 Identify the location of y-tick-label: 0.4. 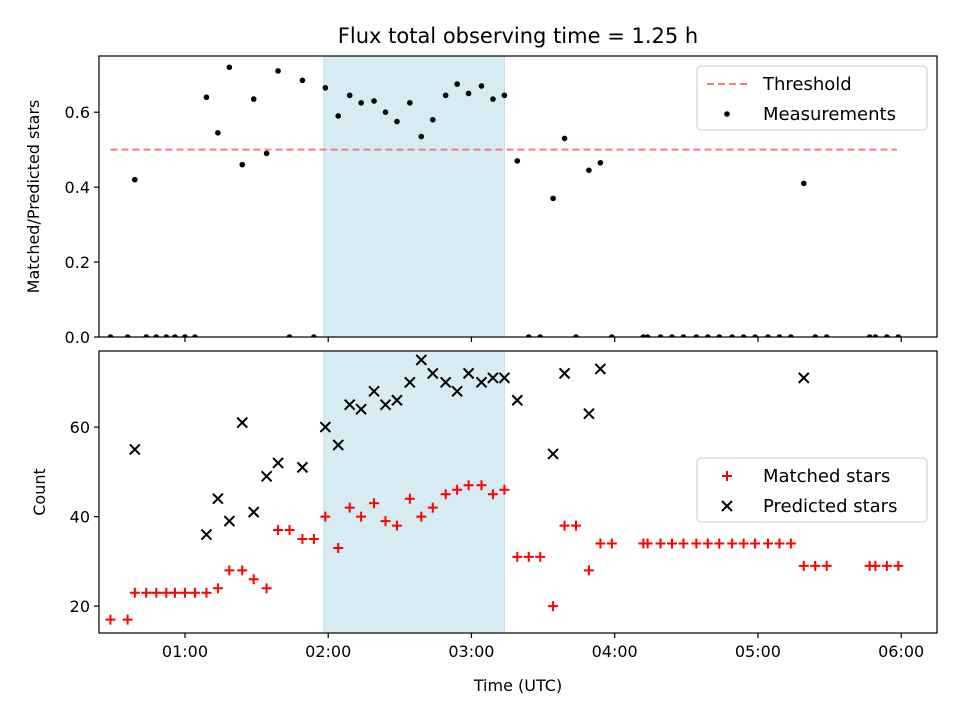
(77, 187).